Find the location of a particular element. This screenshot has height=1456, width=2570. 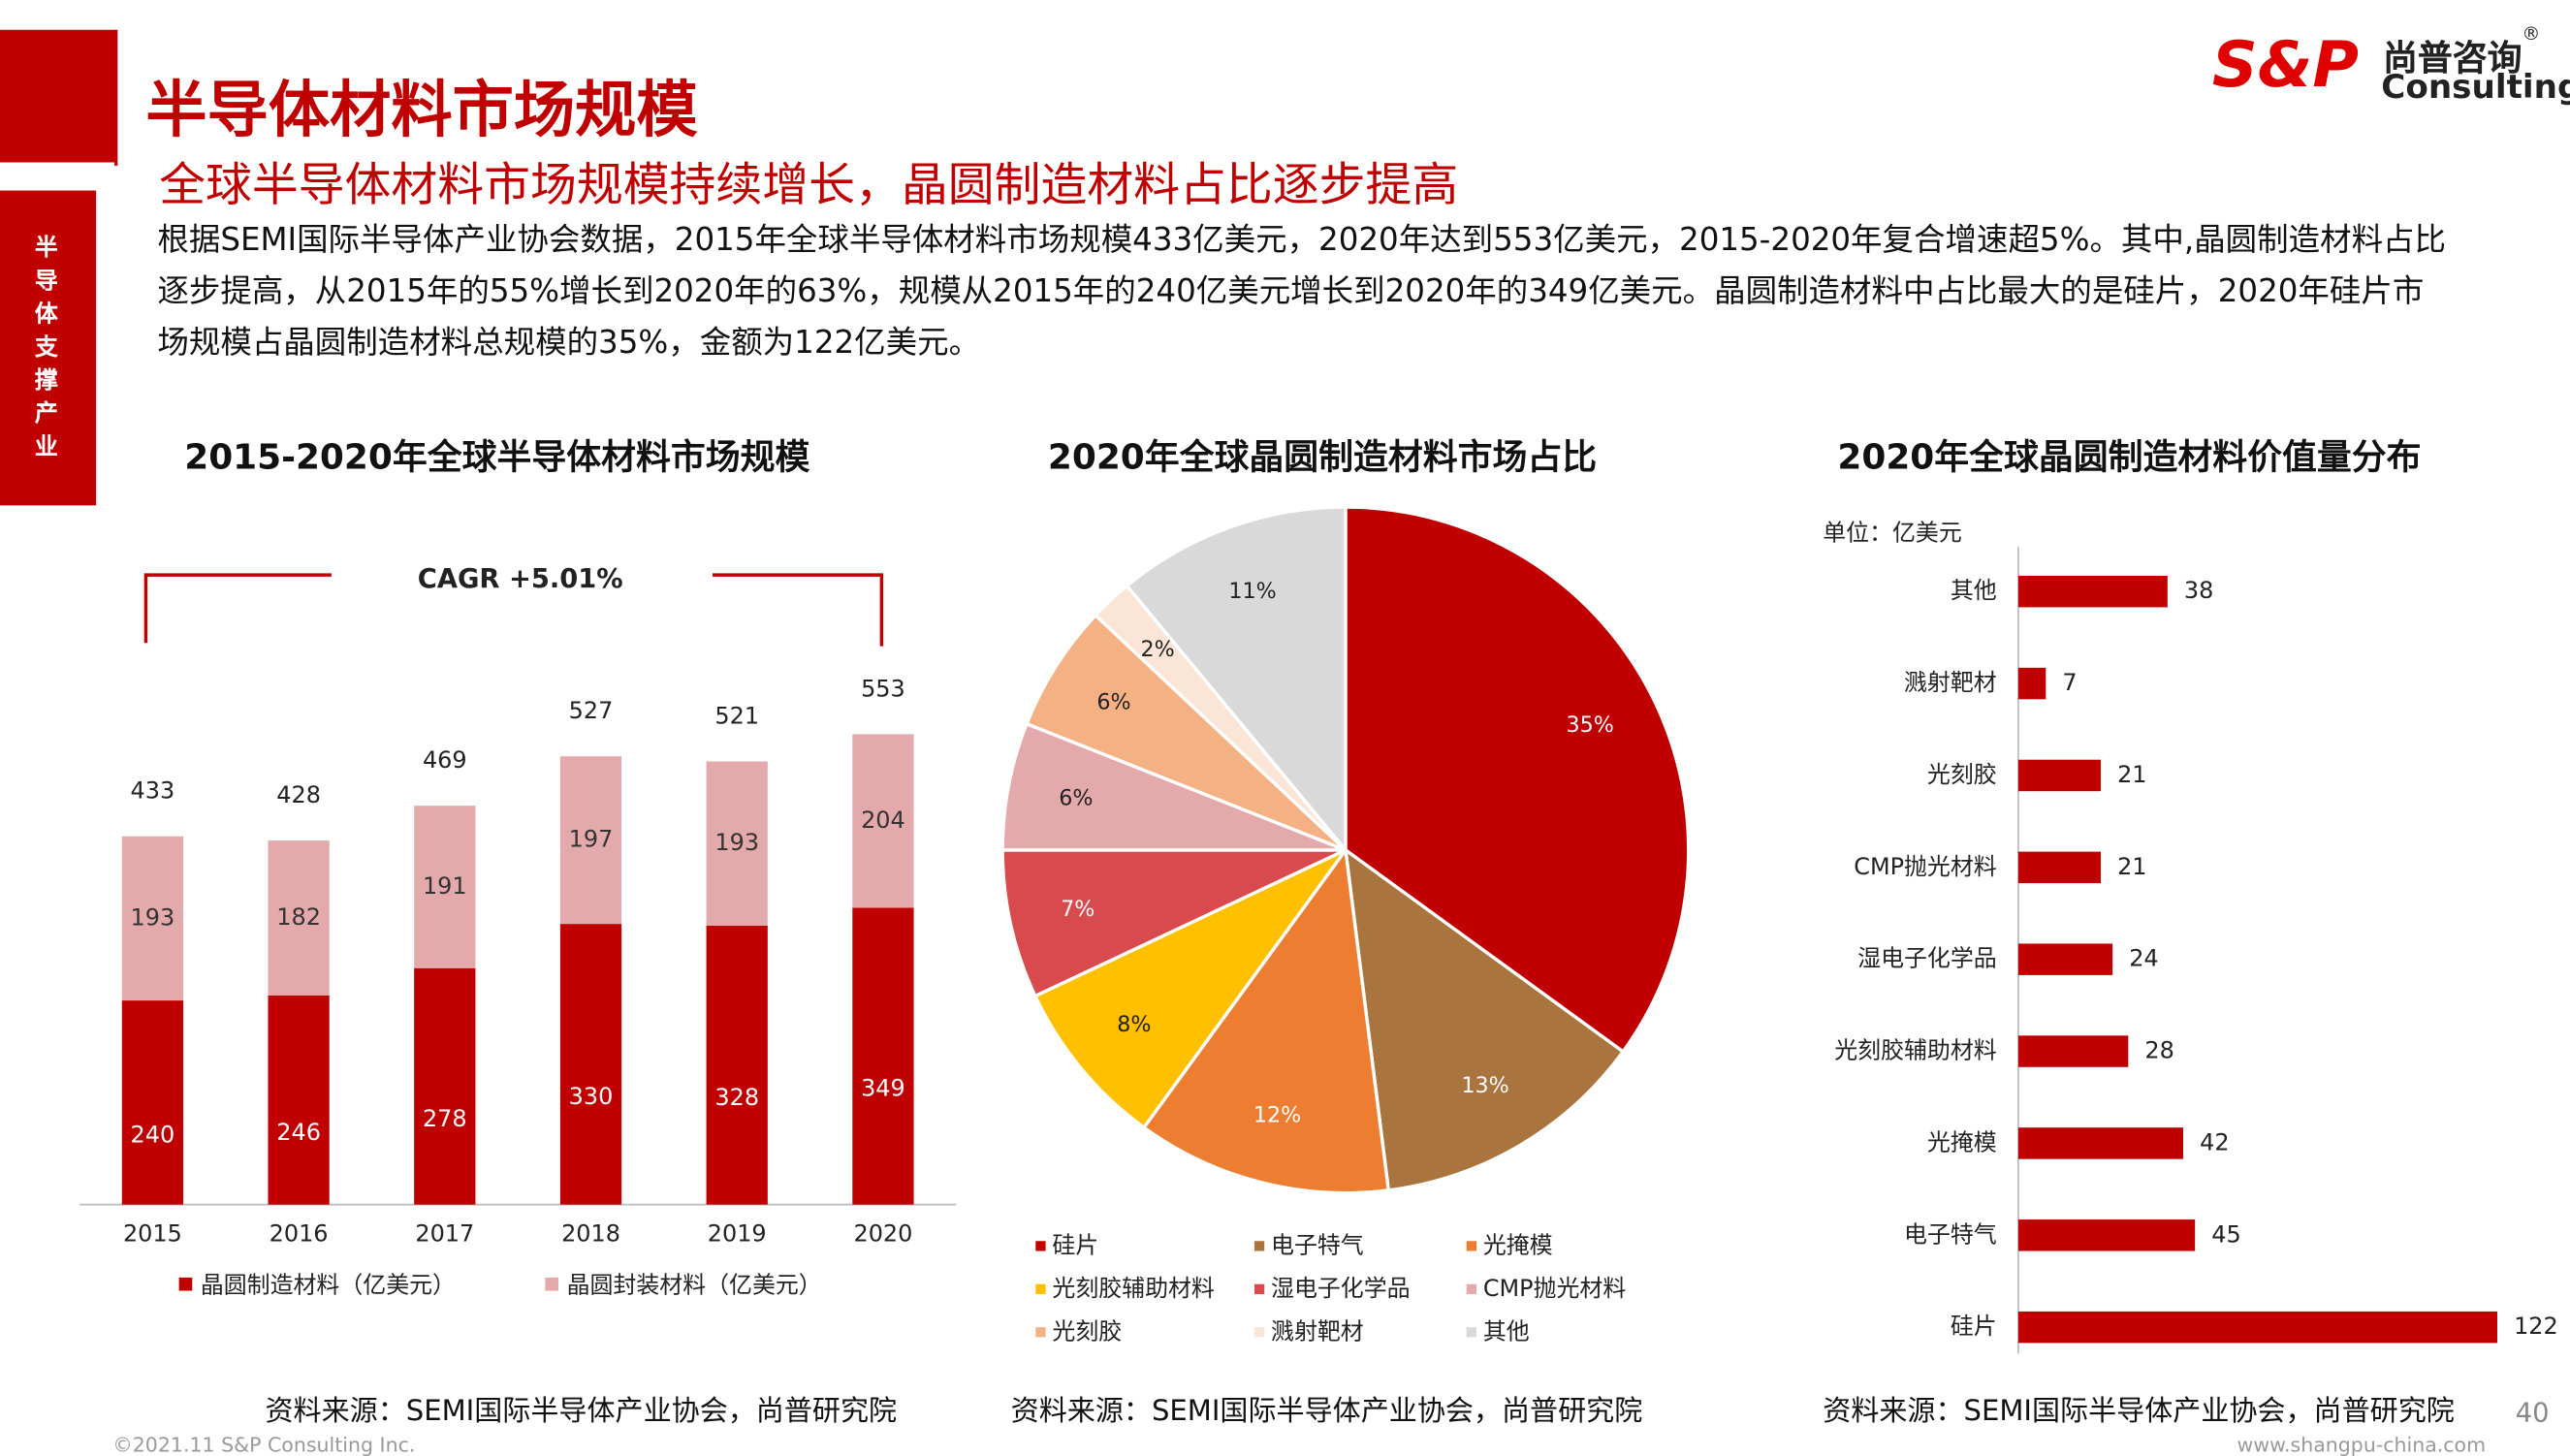

x-tick-label: 2020 is located at coordinates (882, 1233).